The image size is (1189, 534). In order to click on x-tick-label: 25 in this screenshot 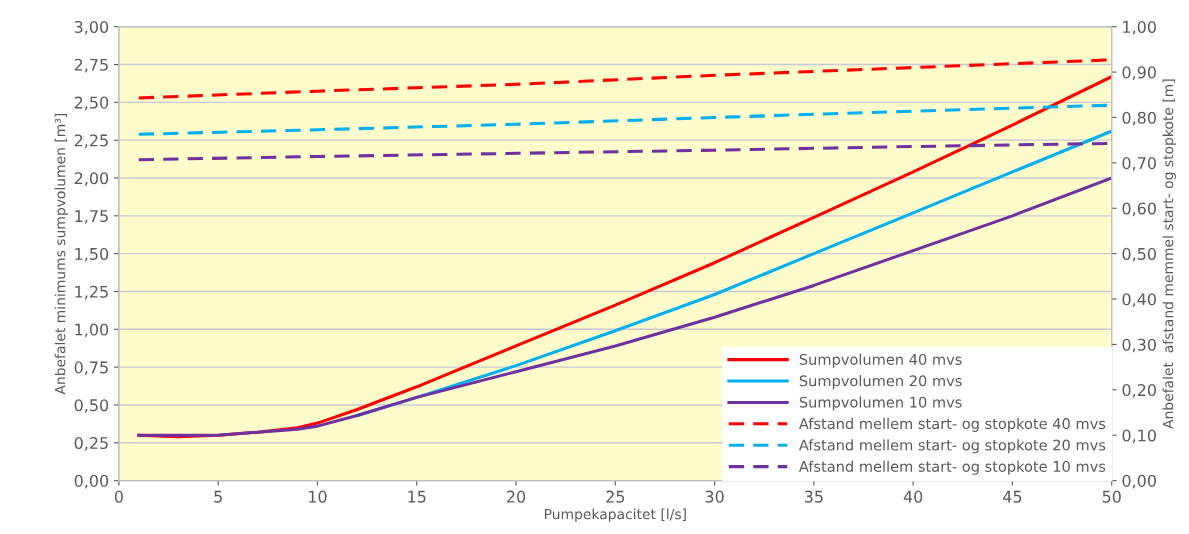, I will do `click(615, 496)`.